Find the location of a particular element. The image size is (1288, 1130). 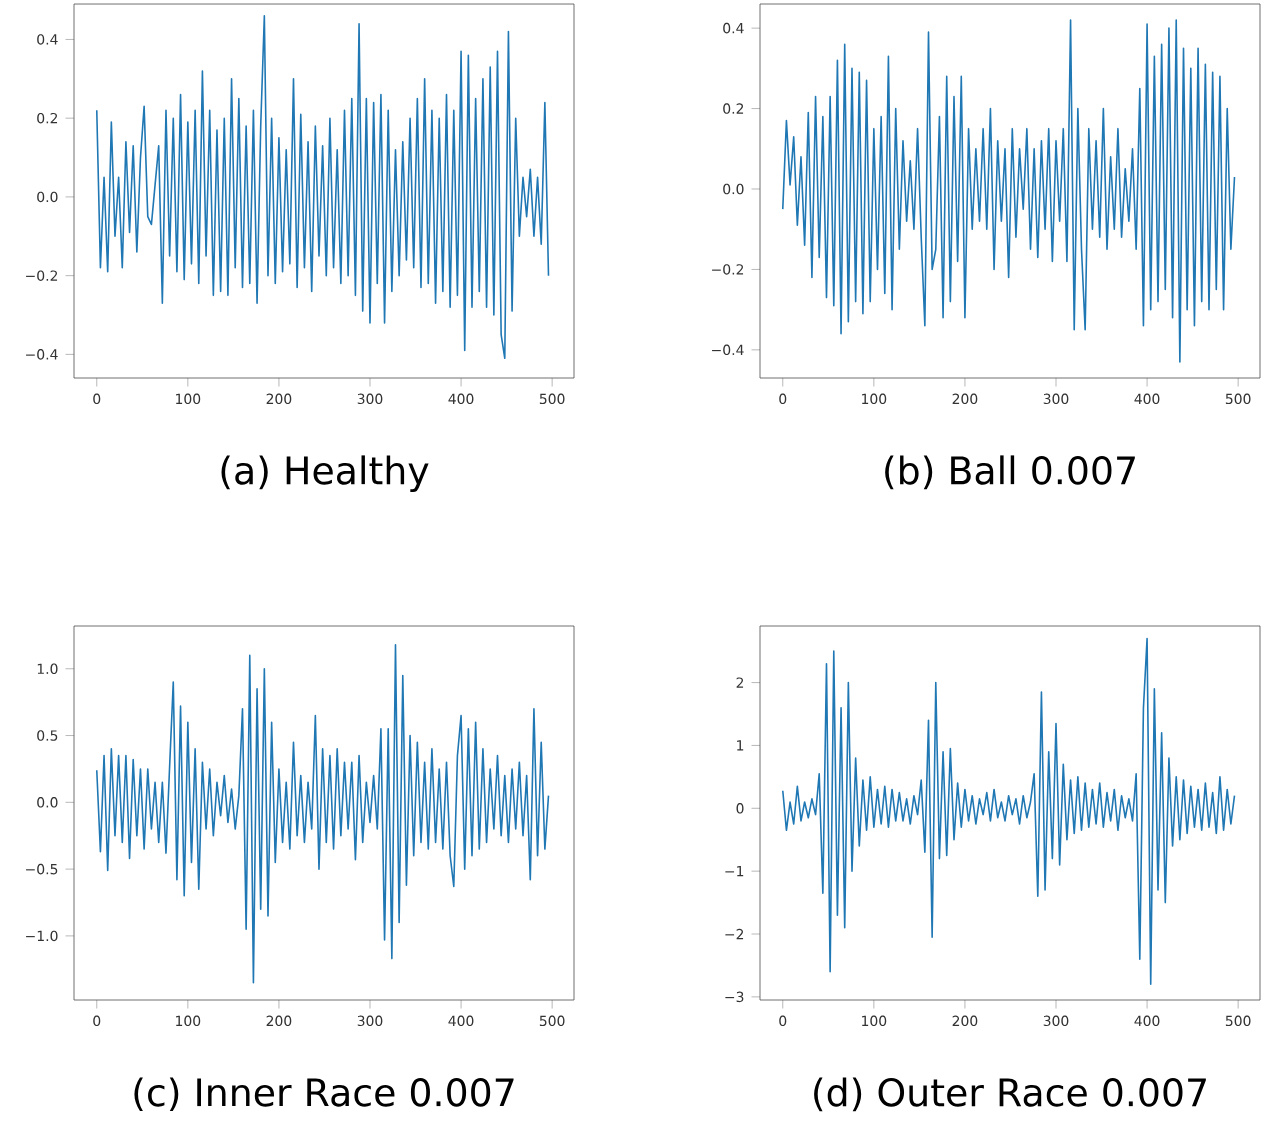

text: (a) Healthy is located at coordinates (325, 474).